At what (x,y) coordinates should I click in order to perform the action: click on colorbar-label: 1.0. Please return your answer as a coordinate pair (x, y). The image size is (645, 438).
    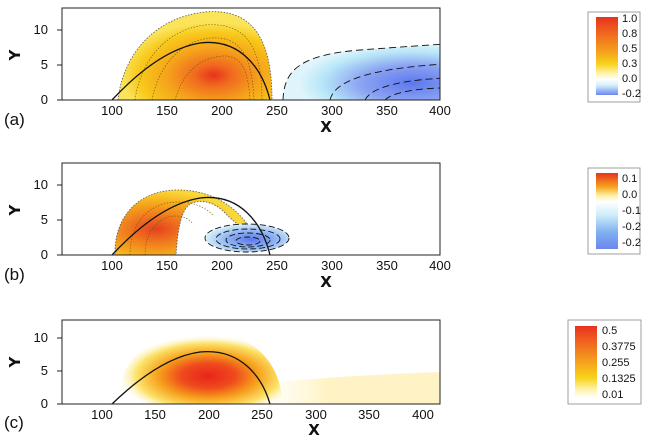
    Looking at the image, I should click on (629, 19).